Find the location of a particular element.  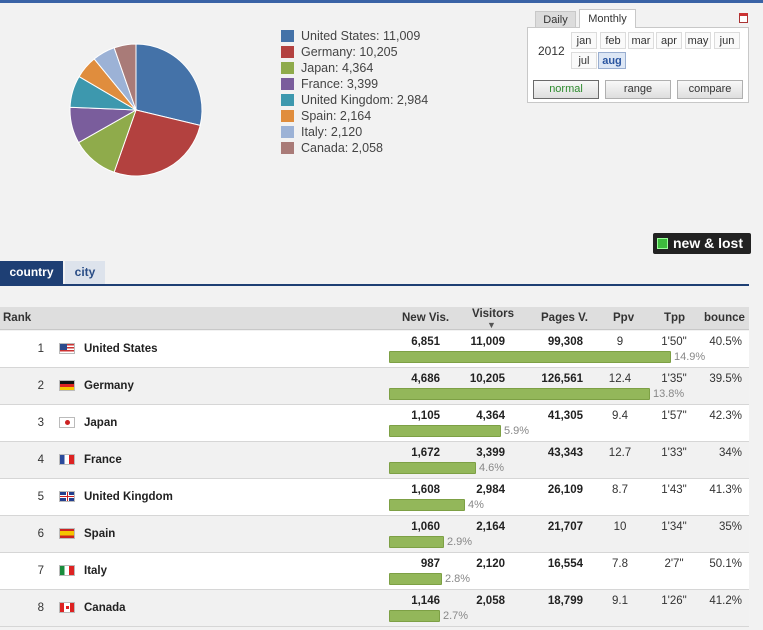

new-visitors-cell: 6,851 is located at coordinates (425, 342).